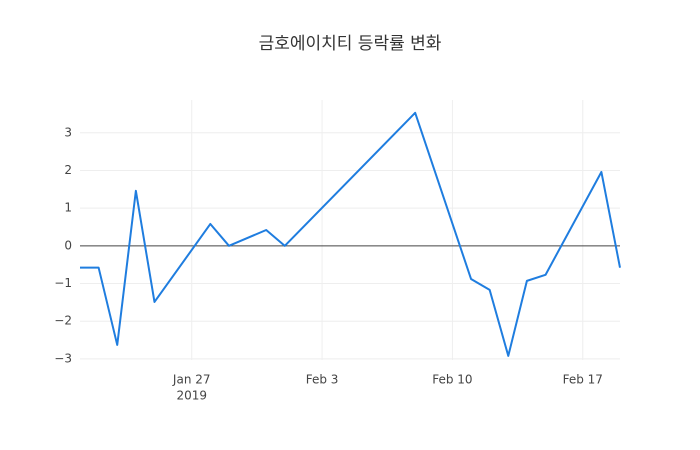  Describe the element at coordinates (68, 208) in the screenshot. I see `y-tick-label: 1` at that location.